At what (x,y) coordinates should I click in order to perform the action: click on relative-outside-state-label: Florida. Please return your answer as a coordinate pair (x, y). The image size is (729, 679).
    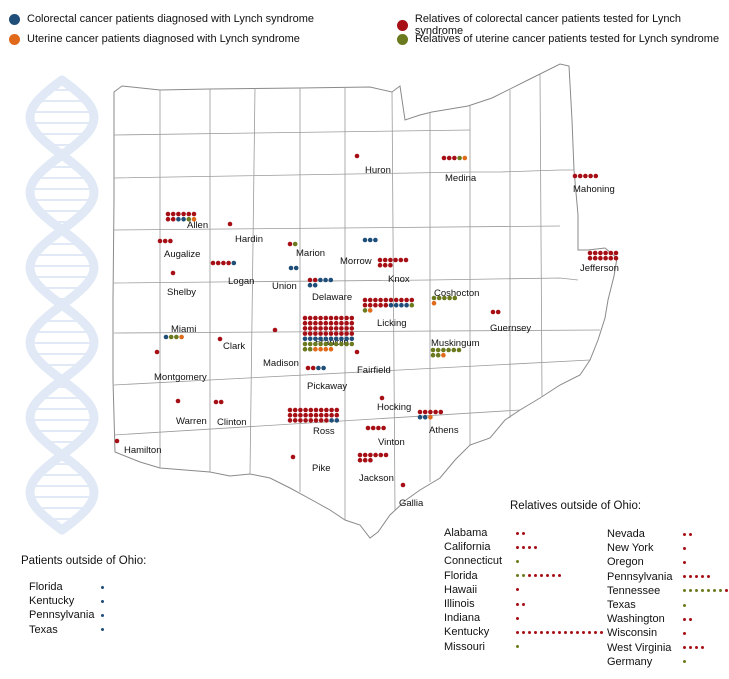
    Looking at the image, I should click on (461, 575).